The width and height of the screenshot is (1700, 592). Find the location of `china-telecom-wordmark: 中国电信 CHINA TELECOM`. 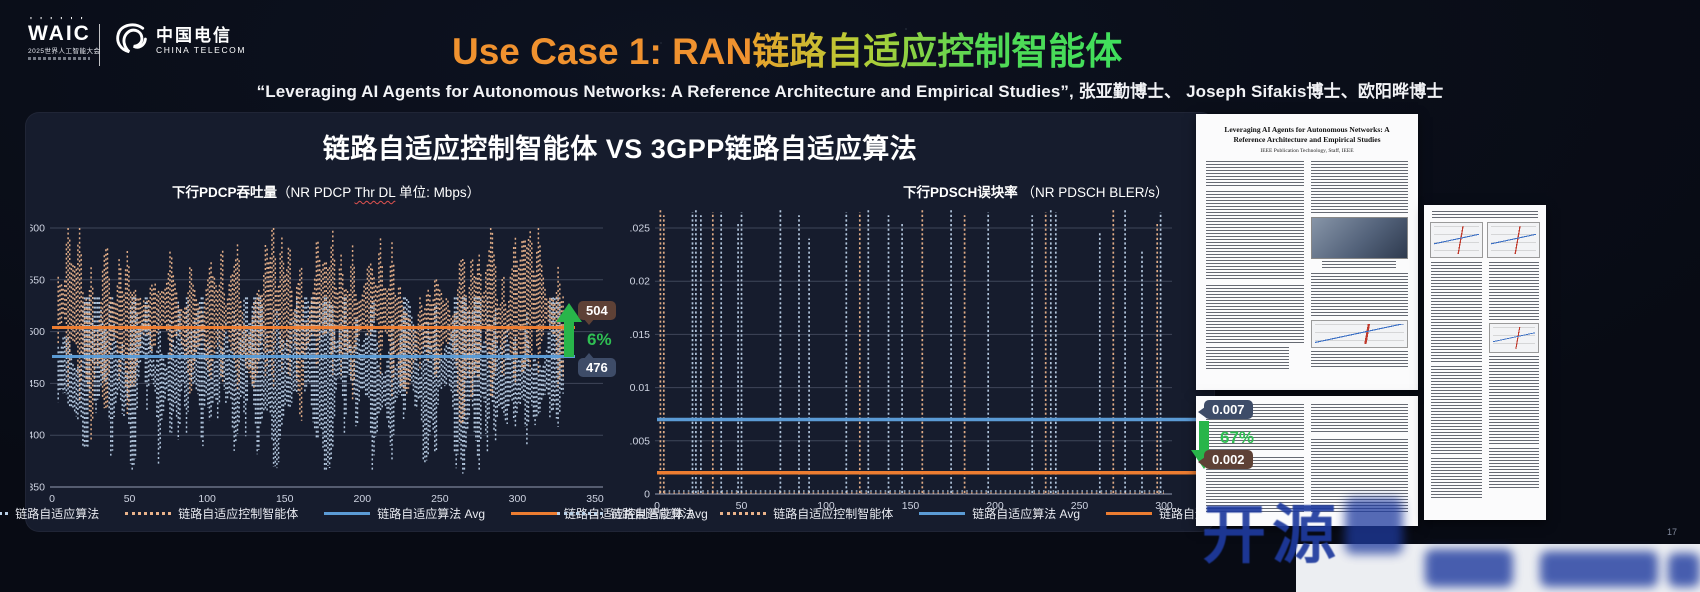

china-telecom-wordmark: 中国电信 CHINA TELECOM is located at coordinates (201, 40).